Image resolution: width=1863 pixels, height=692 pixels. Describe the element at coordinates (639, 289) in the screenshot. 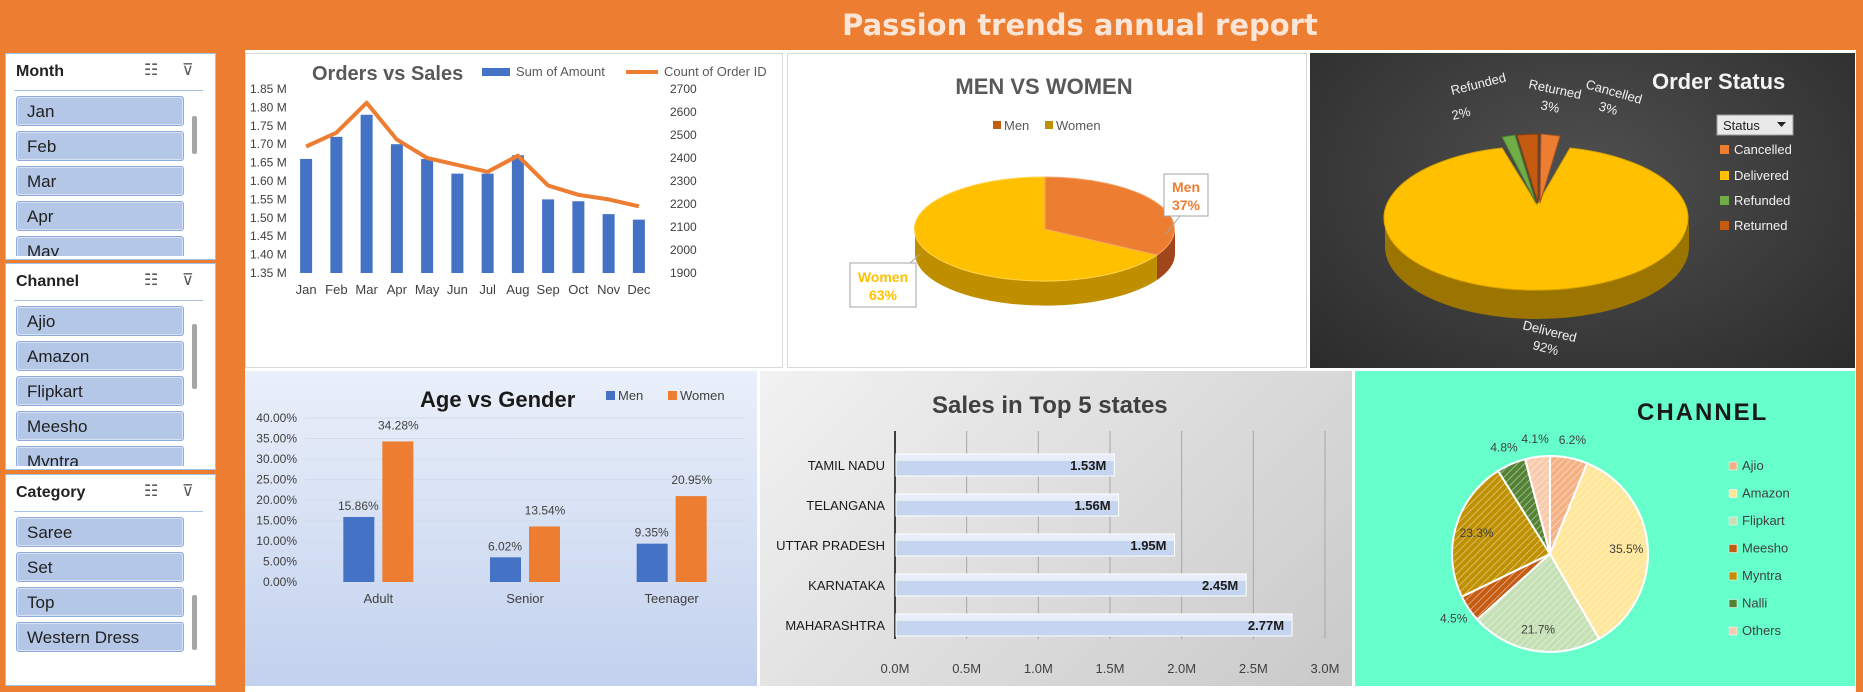

I see `month-label: Dec` at that location.